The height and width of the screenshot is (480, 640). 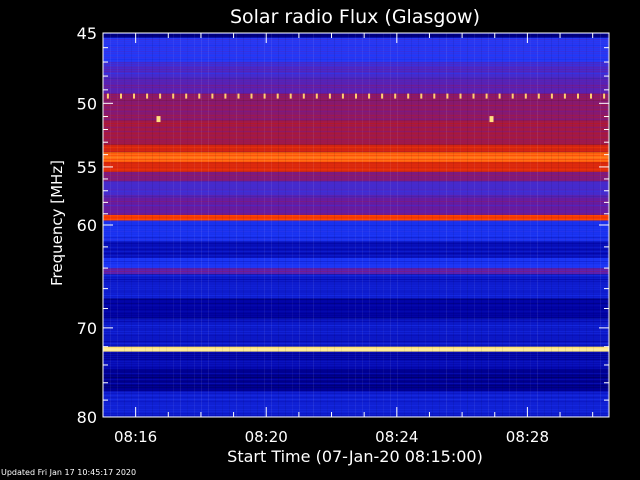 I want to click on x-tick-label: 08:20, so click(x=266, y=437).